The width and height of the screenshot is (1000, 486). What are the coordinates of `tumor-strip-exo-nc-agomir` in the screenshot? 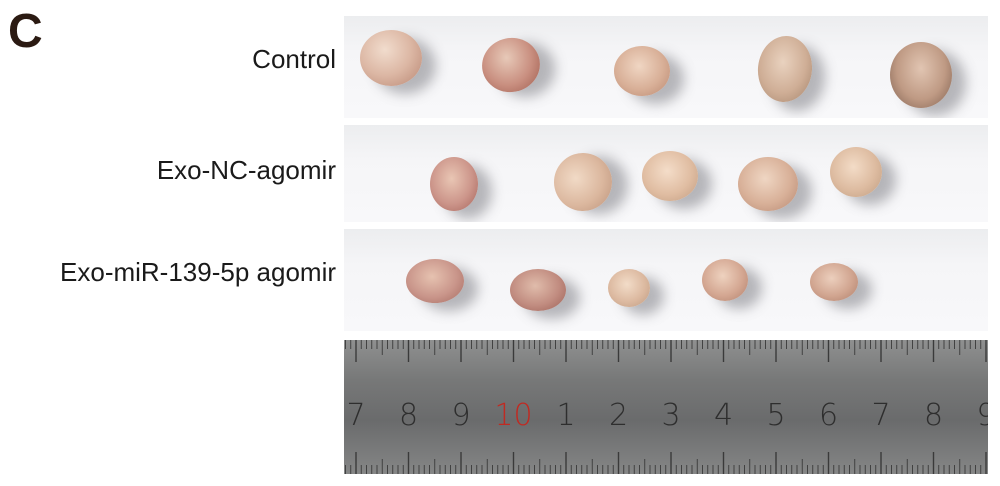 It's located at (666, 173).